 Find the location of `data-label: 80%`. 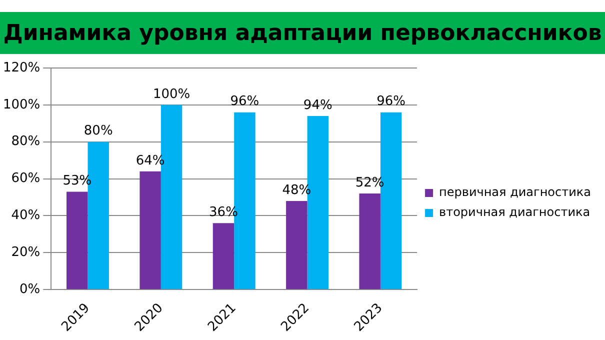

data-label: 80% is located at coordinates (98, 131).